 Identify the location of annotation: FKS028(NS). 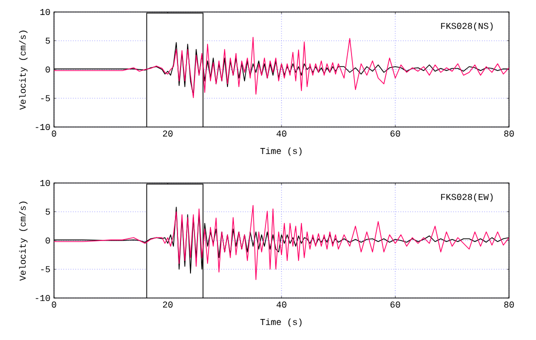
(467, 26).